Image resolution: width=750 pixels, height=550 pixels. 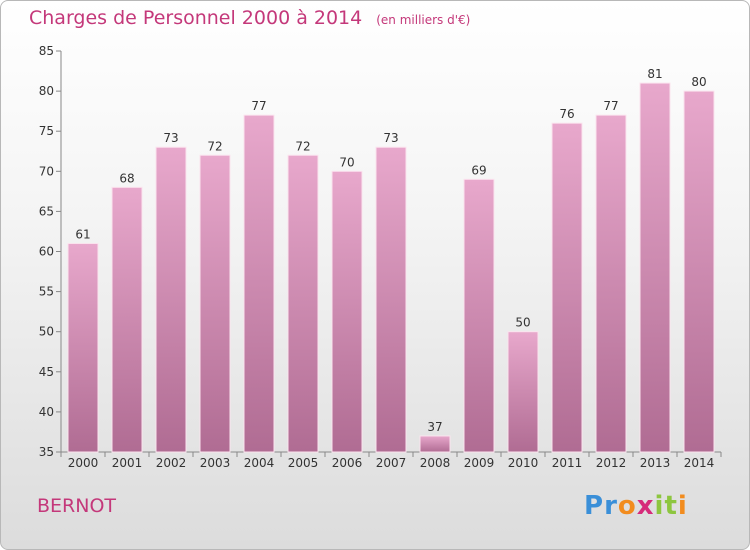 What do you see at coordinates (46, 211) in the screenshot?
I see `y-tick-label: 65` at bounding box center [46, 211].